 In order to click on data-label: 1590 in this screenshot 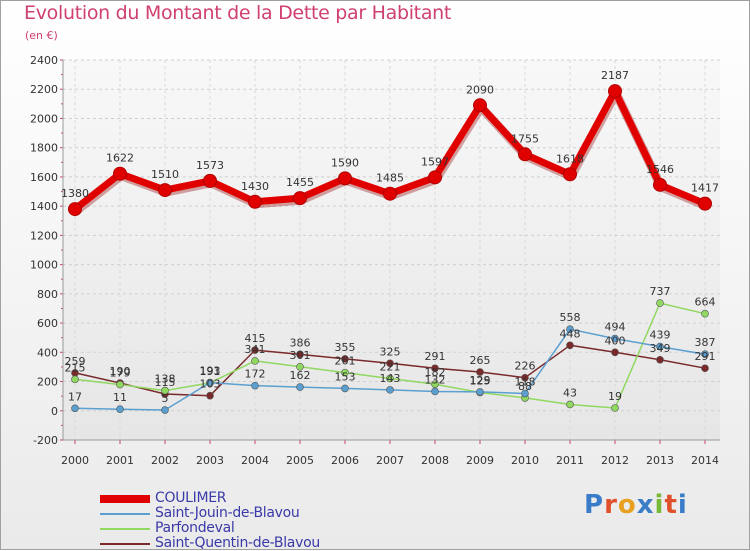, I will do `click(345, 162)`.